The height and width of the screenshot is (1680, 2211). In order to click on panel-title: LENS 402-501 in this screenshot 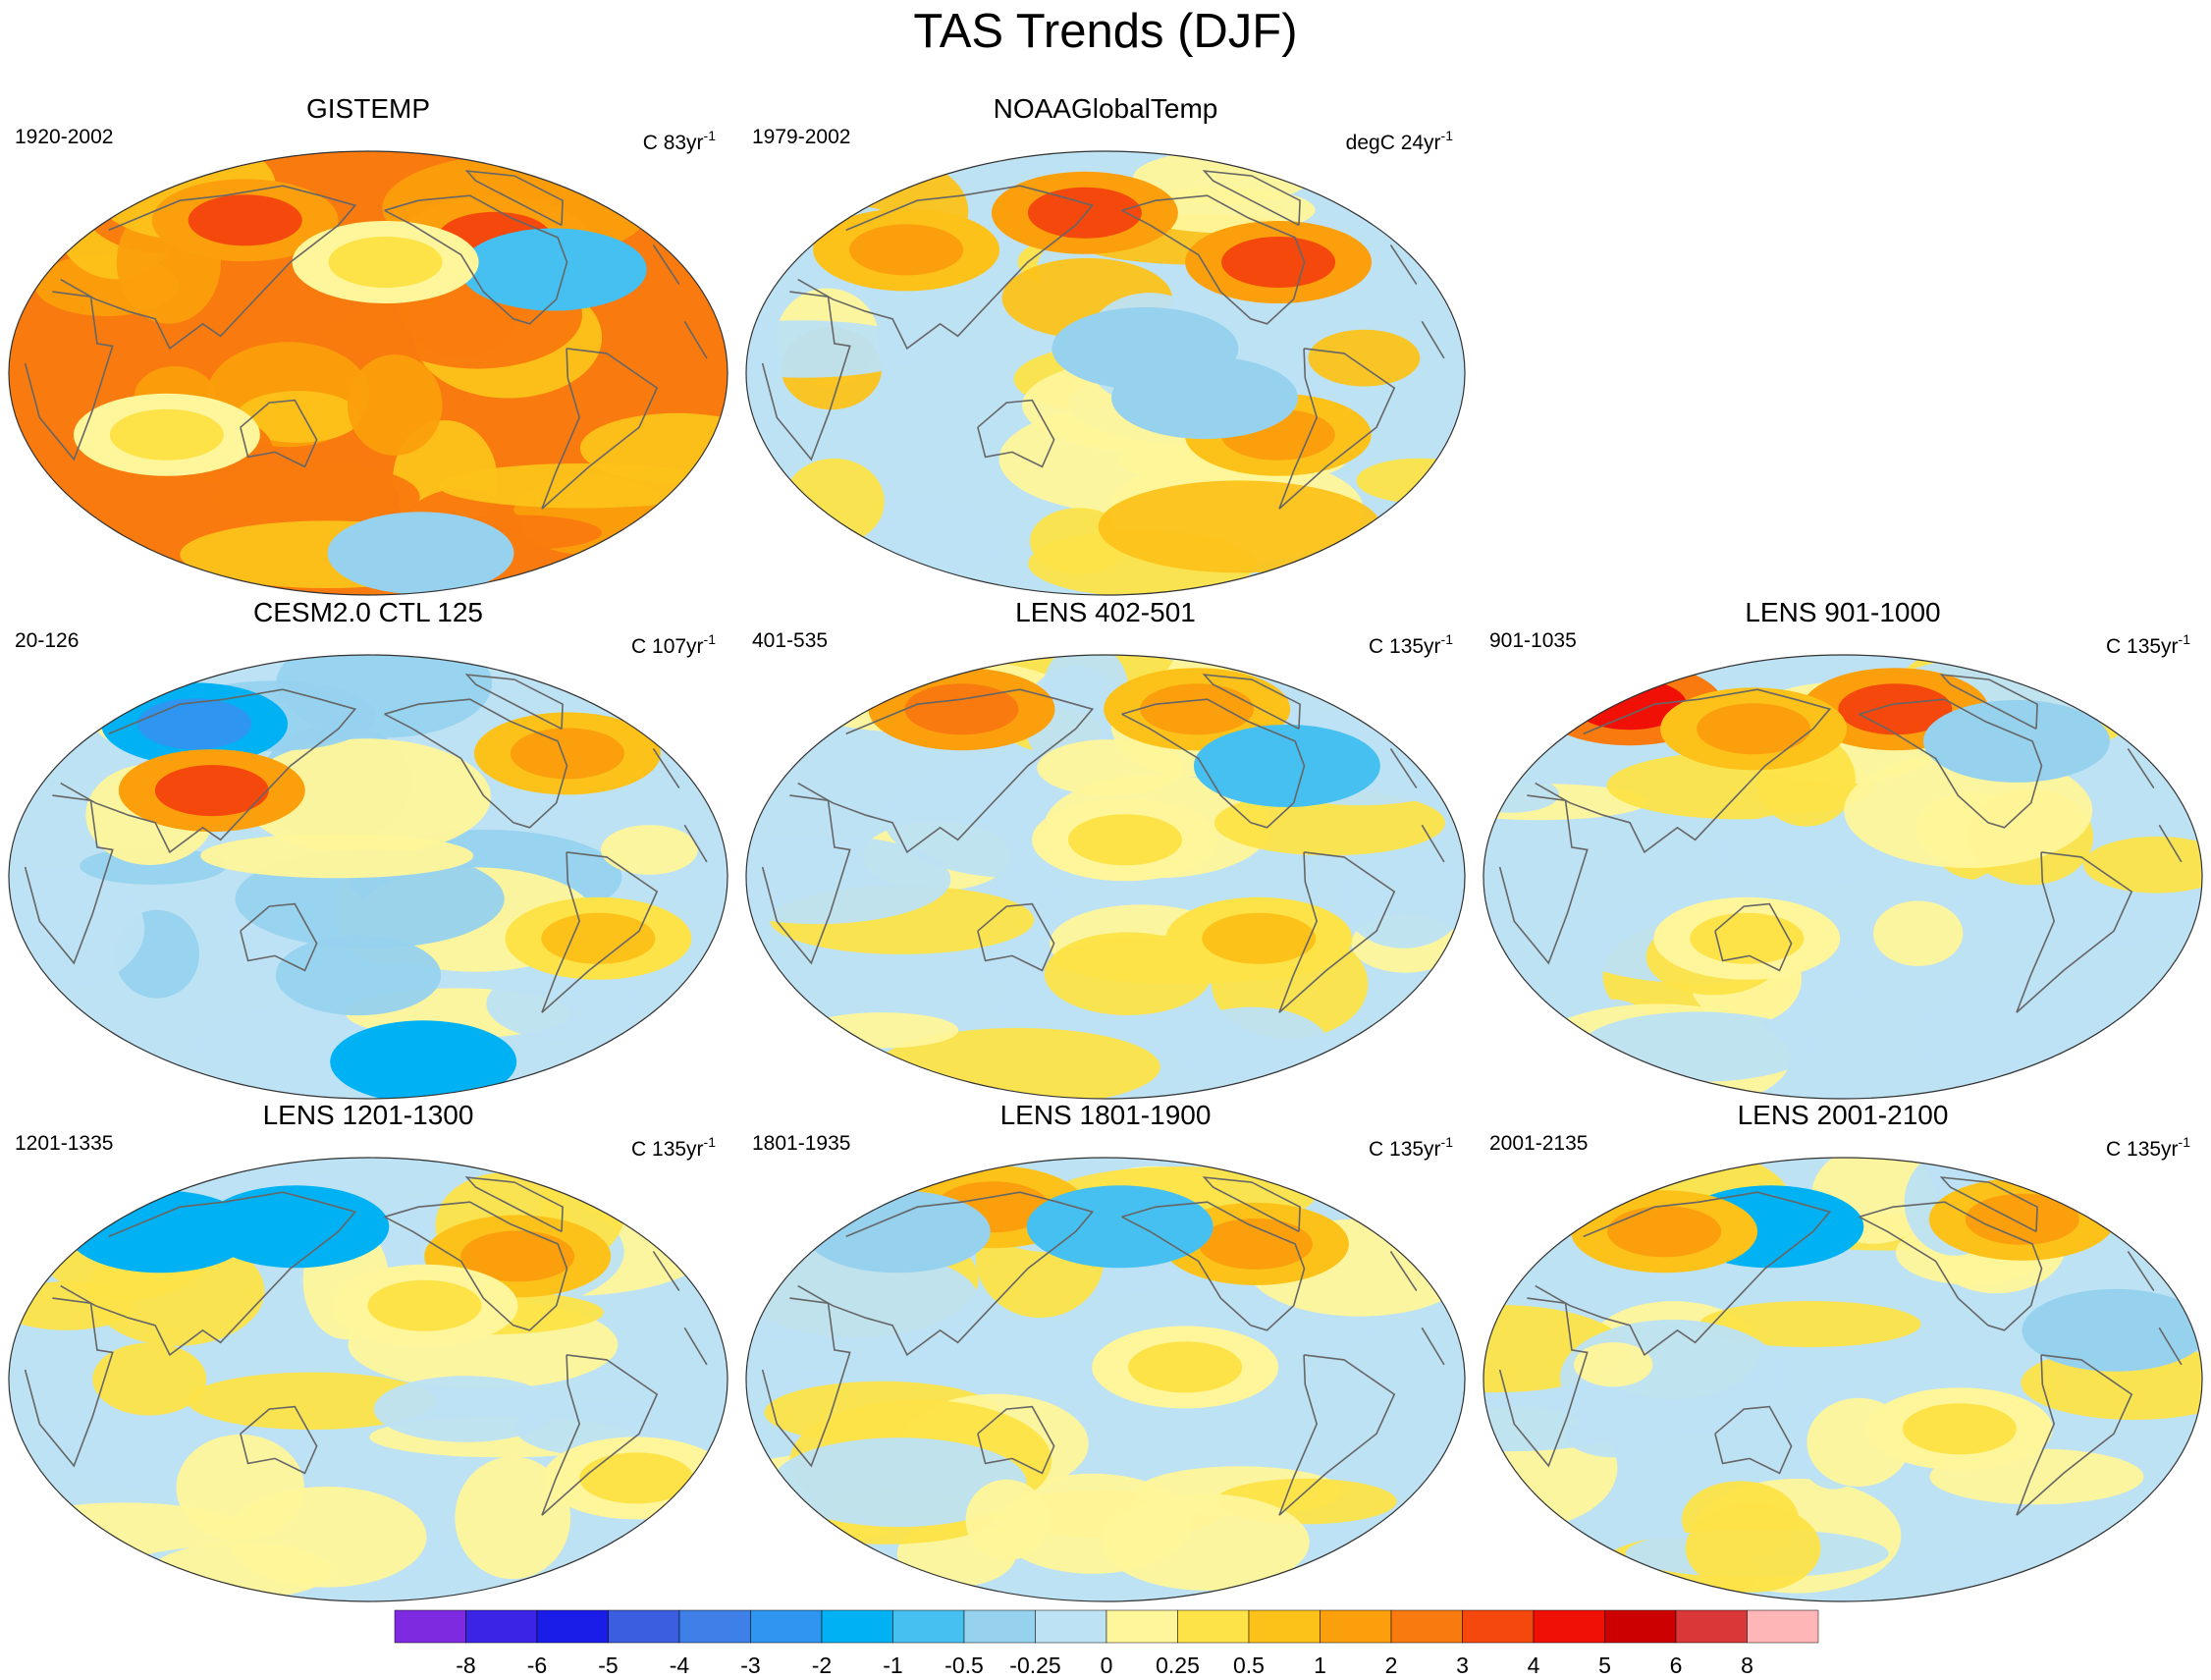, I will do `click(1105, 612)`.